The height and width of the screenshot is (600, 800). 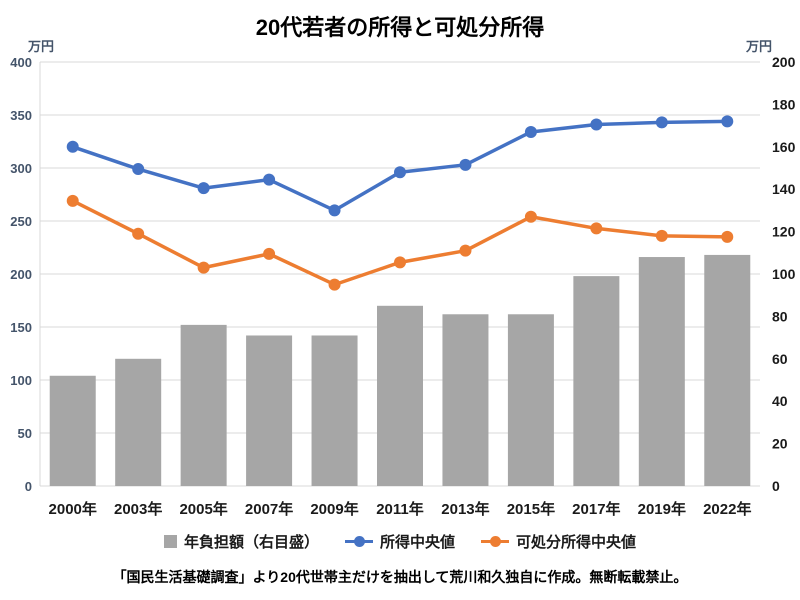 What do you see at coordinates (251, 542) in the screenshot?
I see `legend-label-tax-burden: 年負担額（右目盛）` at bounding box center [251, 542].